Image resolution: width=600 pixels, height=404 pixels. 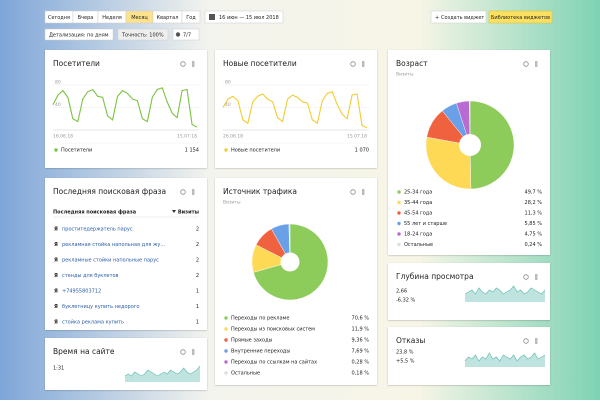 What do you see at coordinates (362, 151) in the screenshot?
I see `legend-total: 1 070` at bounding box center [362, 151].